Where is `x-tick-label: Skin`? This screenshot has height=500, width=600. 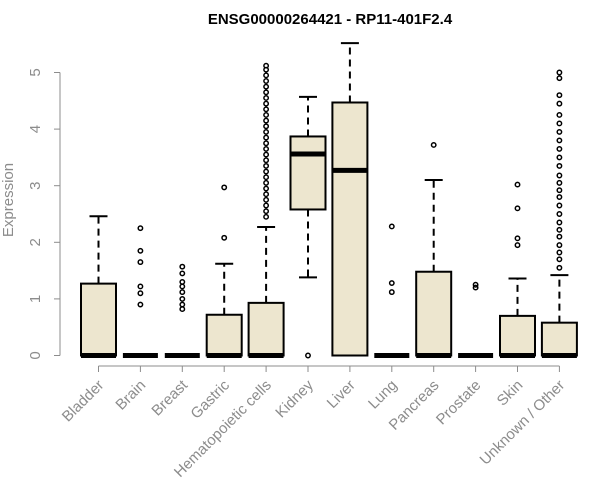 x-tick-label: Skin is located at coordinates (510, 393).